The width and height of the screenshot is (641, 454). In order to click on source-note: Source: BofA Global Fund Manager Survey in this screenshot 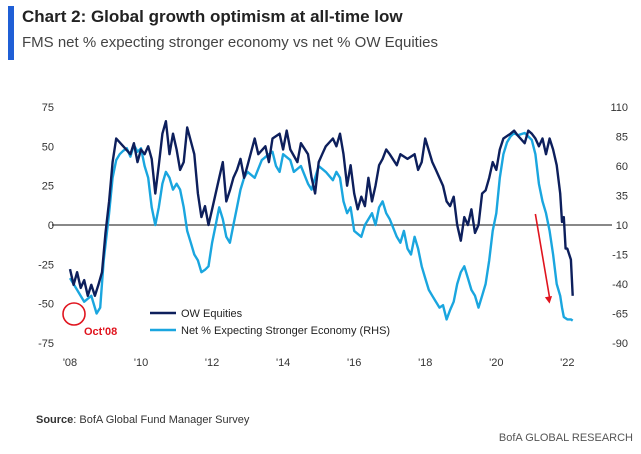, I will do `click(142, 420)`.